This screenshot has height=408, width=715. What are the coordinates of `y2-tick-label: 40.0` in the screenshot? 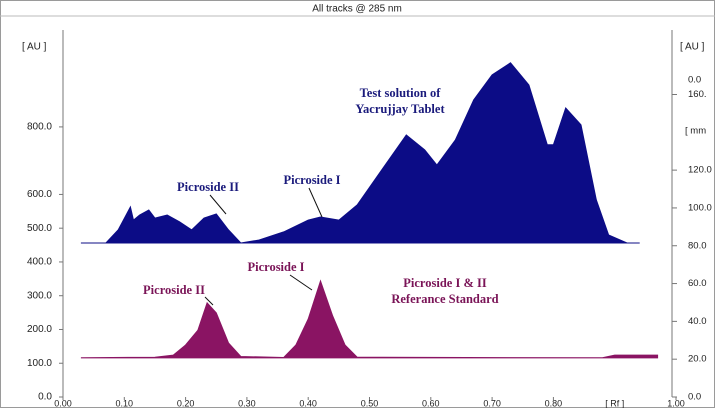 It's located at (697, 321).